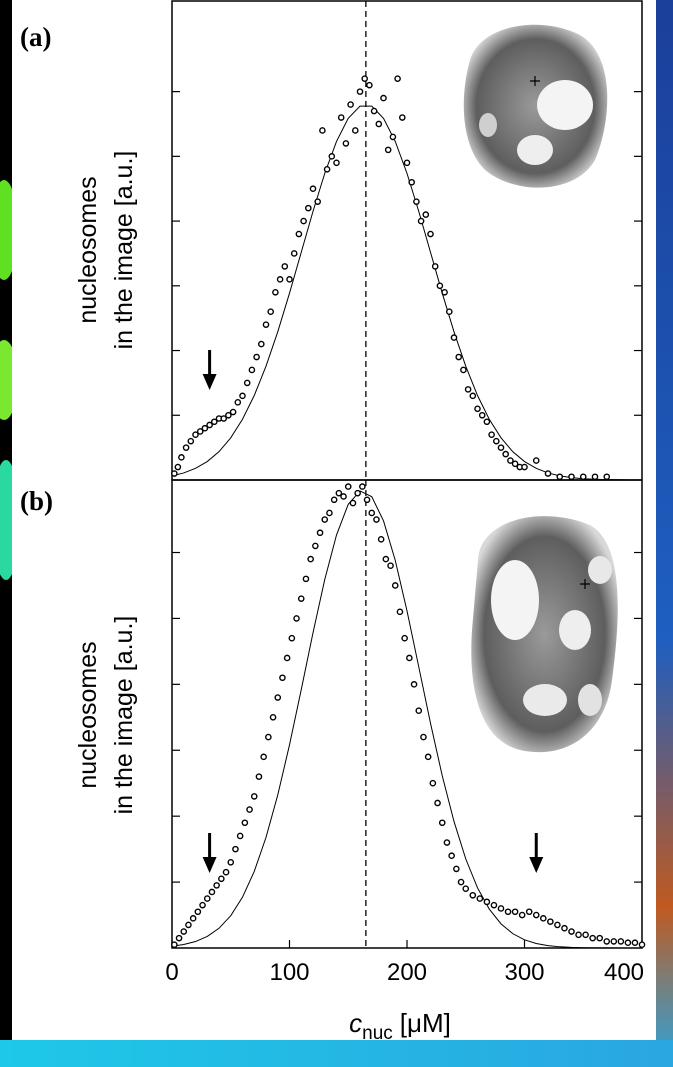  I want to click on x-label-subscript: nuc, so click(377, 1033).